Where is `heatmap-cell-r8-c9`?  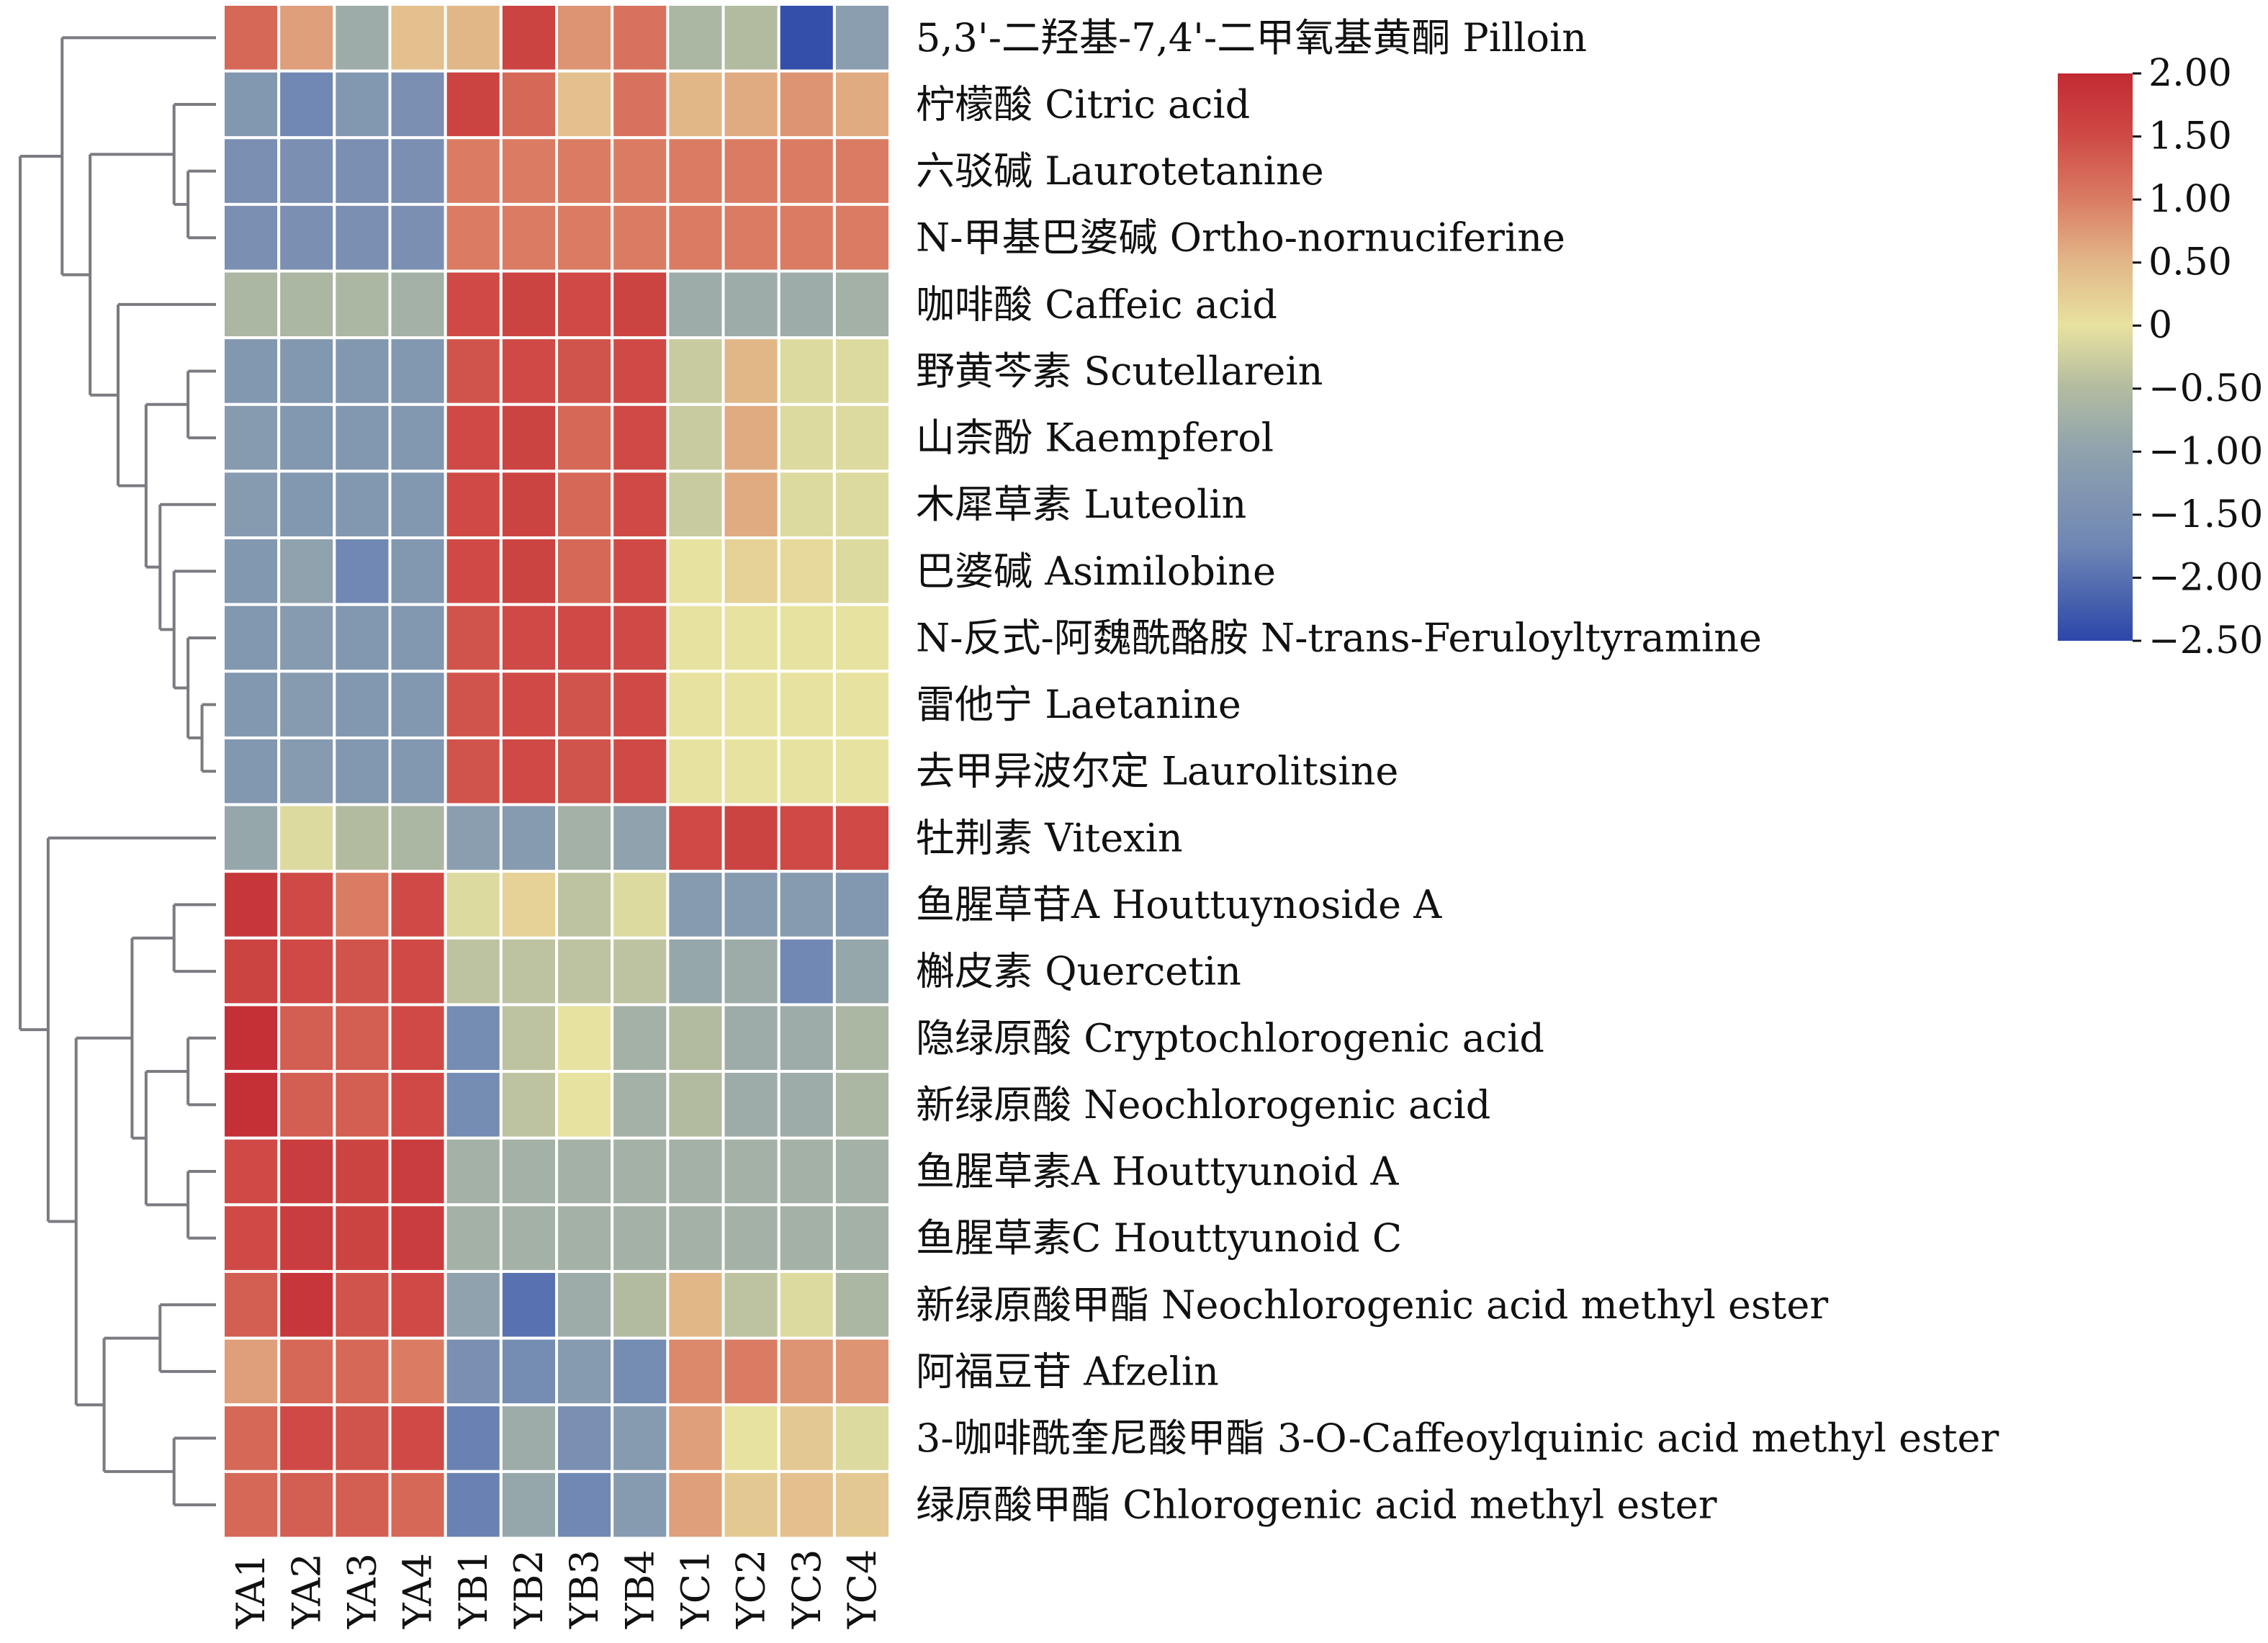 heatmap-cell-r8-c9 is located at coordinates (750, 571).